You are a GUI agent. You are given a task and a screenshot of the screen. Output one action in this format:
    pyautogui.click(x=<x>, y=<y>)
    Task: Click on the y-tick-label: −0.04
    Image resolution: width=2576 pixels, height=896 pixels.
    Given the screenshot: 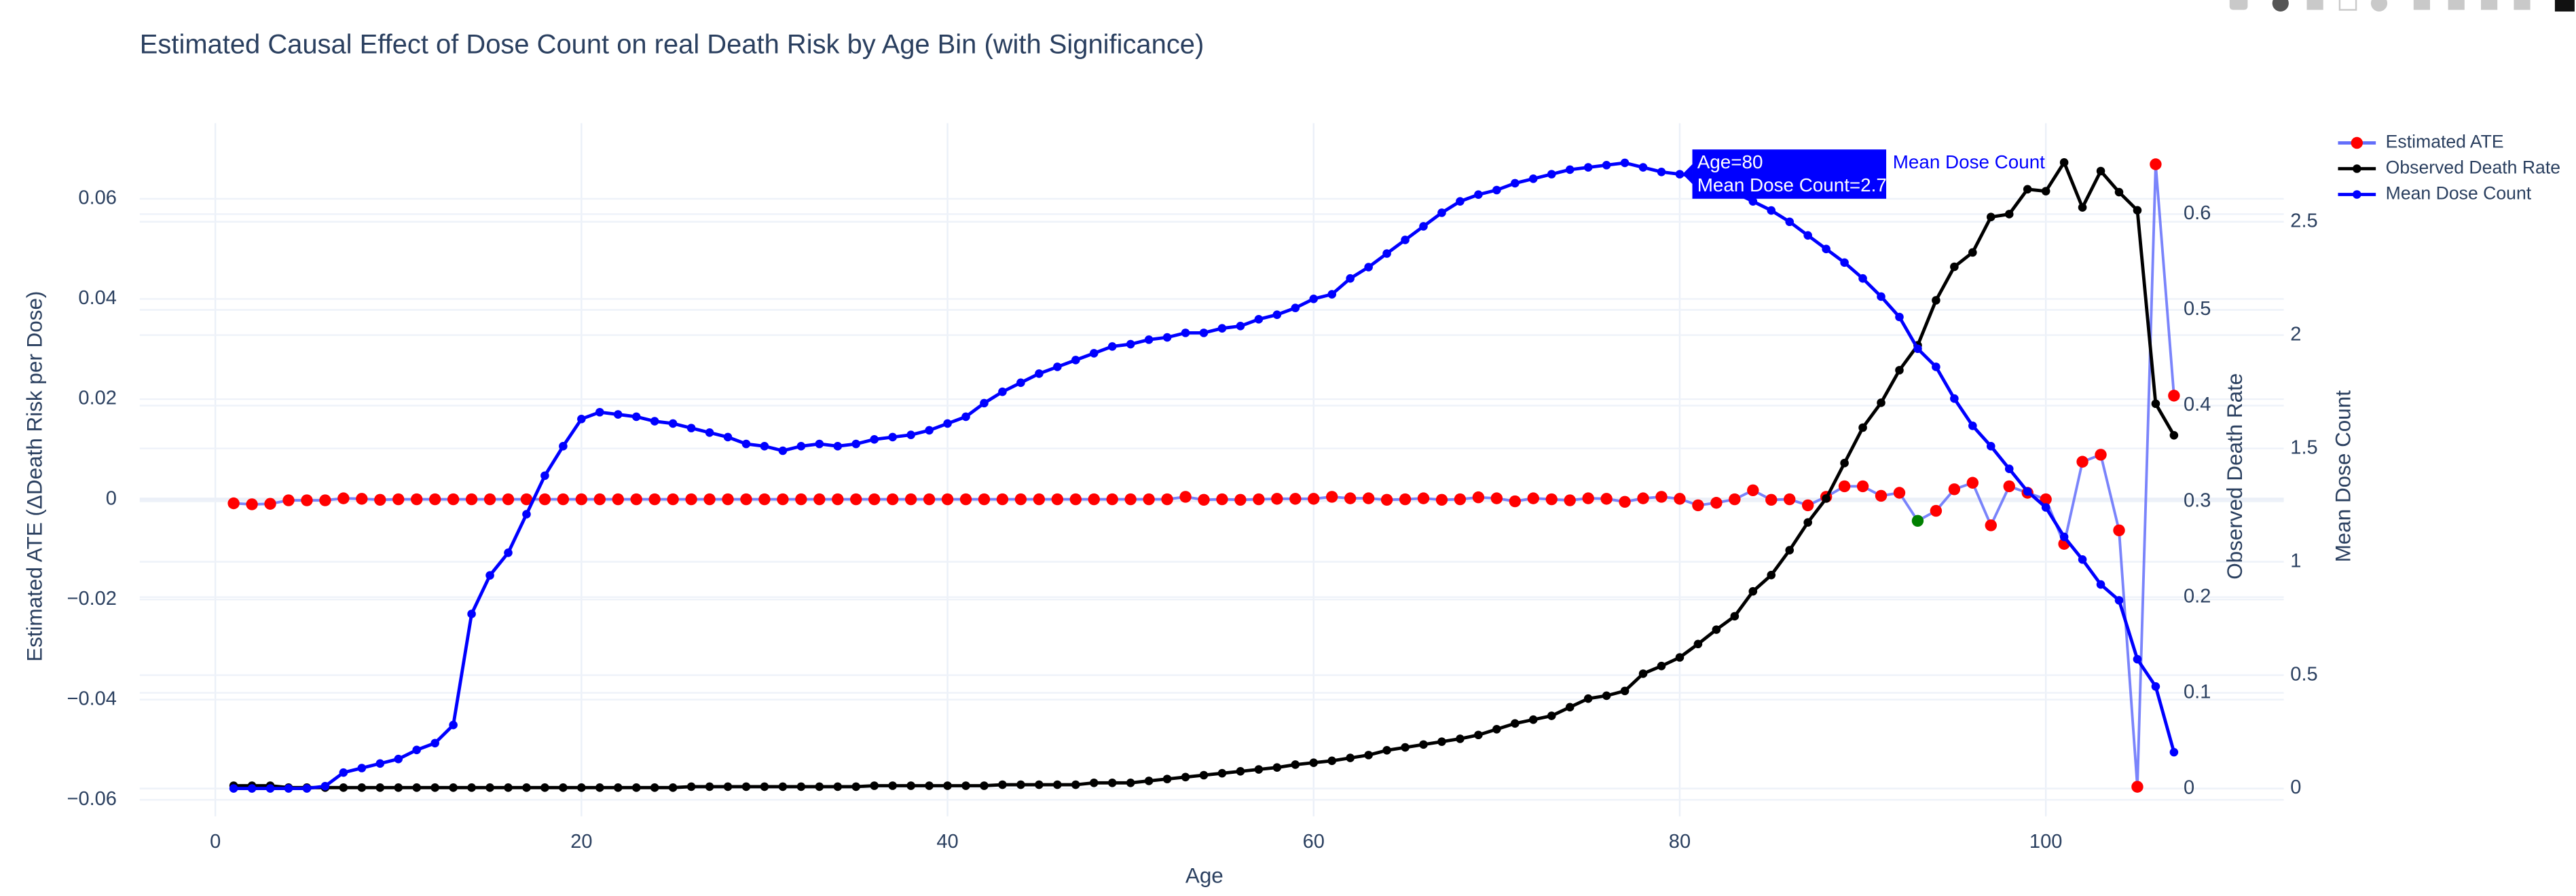 What is the action you would take?
    pyautogui.click(x=92, y=699)
    